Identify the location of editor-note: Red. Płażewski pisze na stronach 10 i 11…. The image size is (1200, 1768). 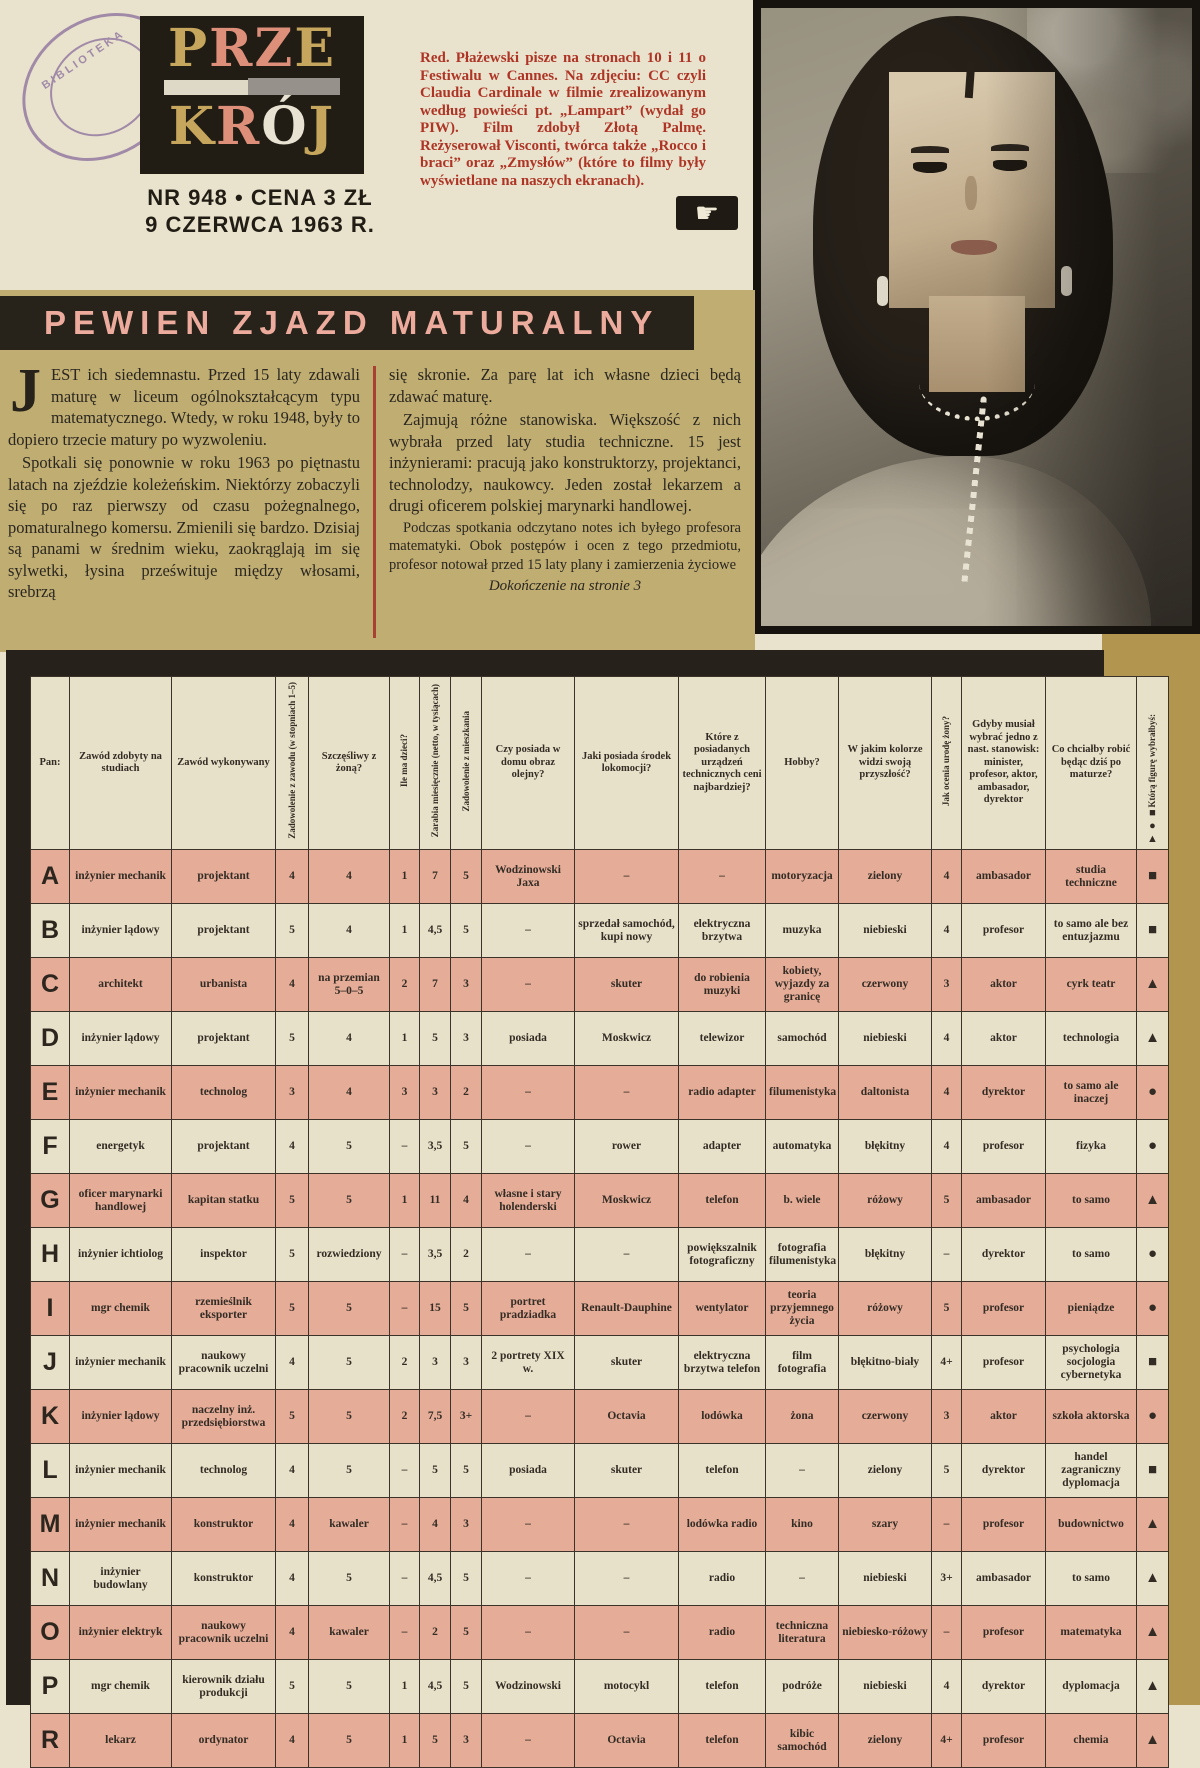
(563, 119).